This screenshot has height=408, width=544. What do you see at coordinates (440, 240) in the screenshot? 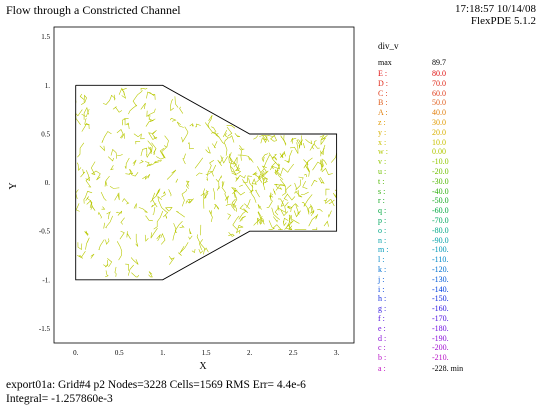
I see `legend-level-value: -90.0` at bounding box center [440, 240].